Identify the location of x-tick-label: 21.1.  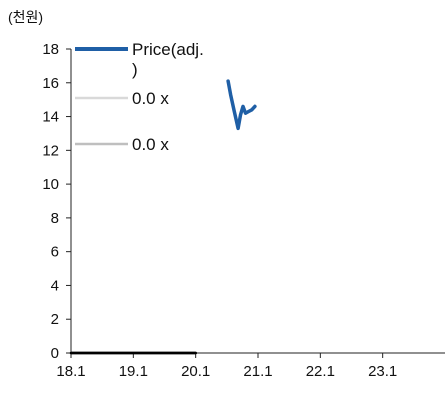
(257, 371).